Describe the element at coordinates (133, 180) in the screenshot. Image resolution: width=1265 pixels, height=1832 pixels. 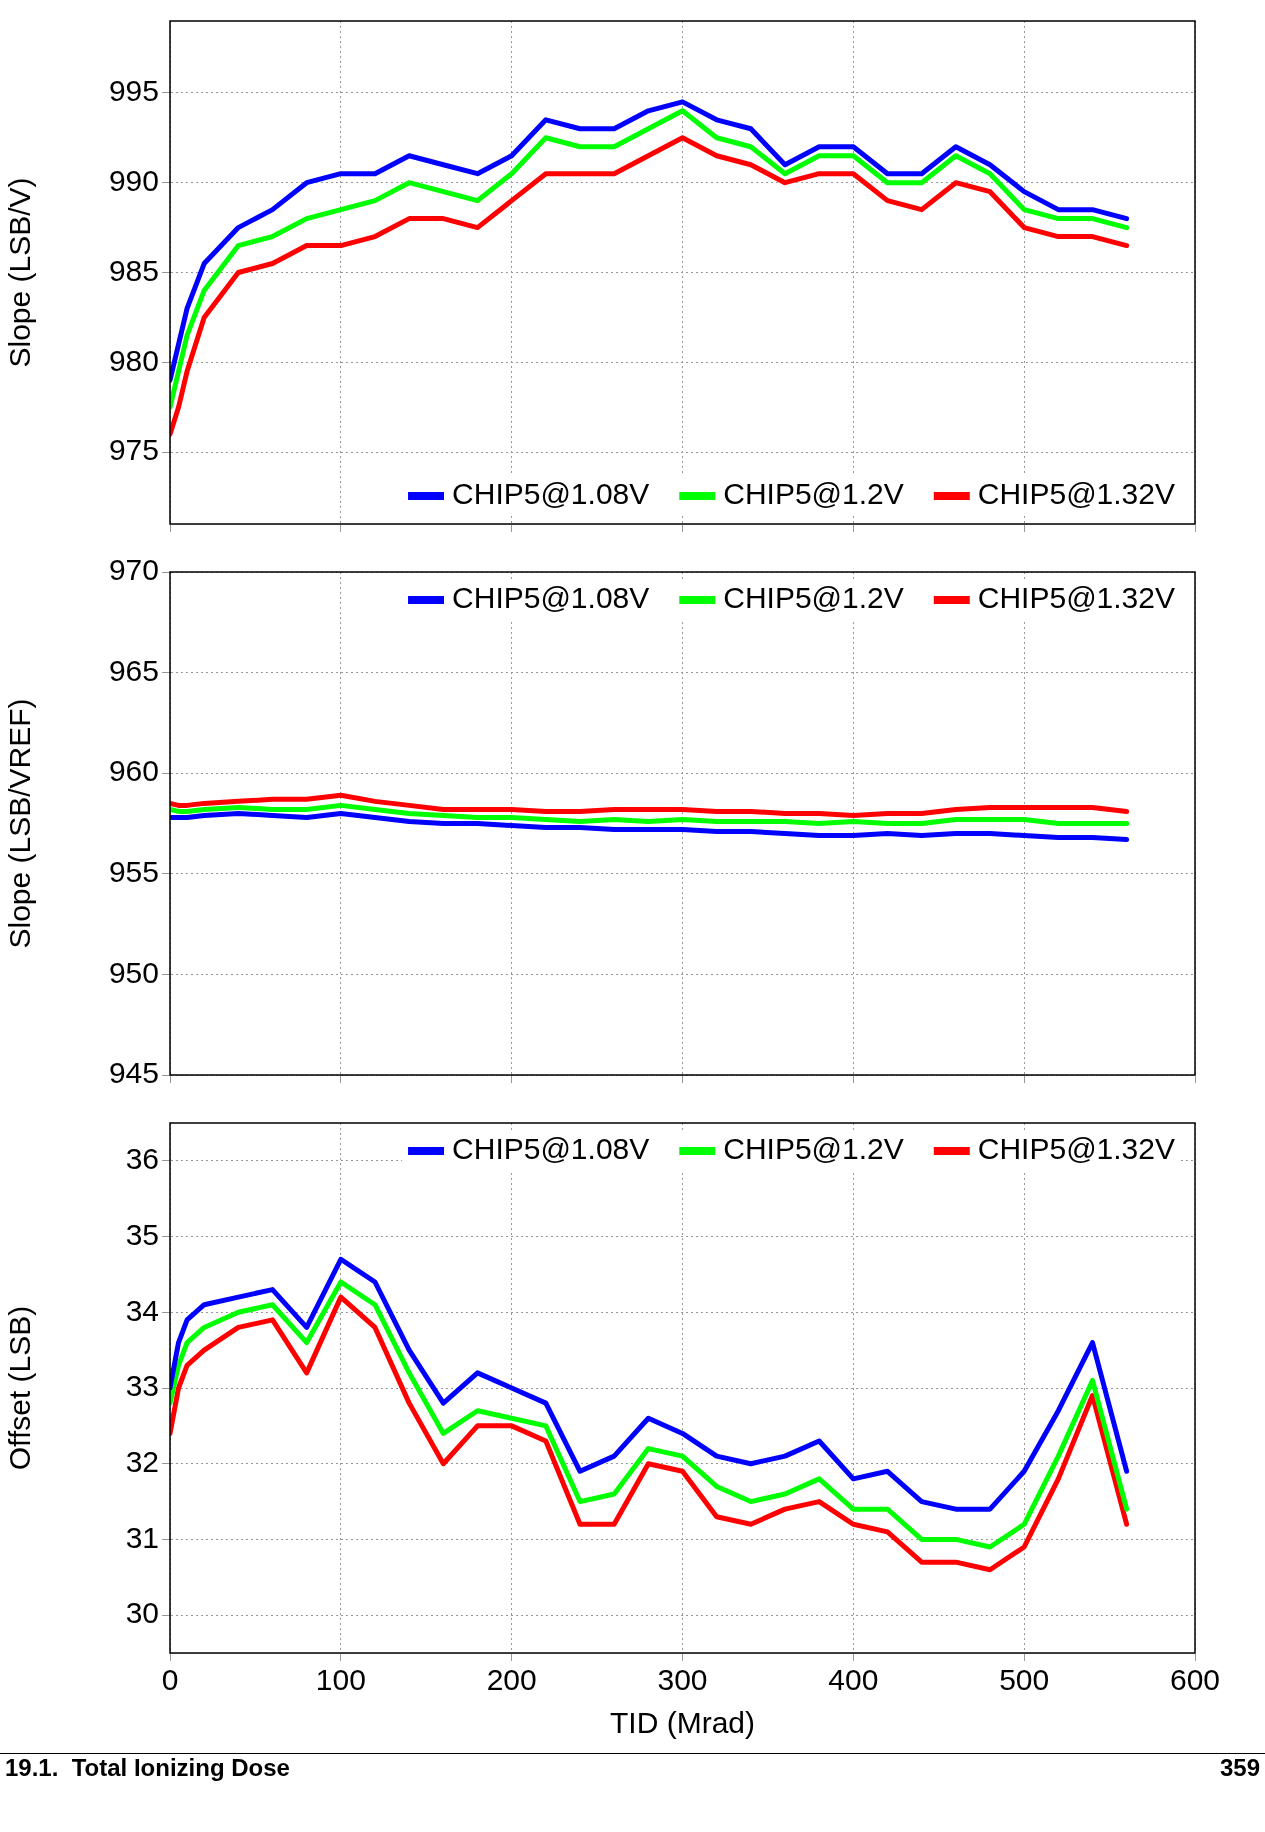
I see `y-tick-label: 990` at that location.